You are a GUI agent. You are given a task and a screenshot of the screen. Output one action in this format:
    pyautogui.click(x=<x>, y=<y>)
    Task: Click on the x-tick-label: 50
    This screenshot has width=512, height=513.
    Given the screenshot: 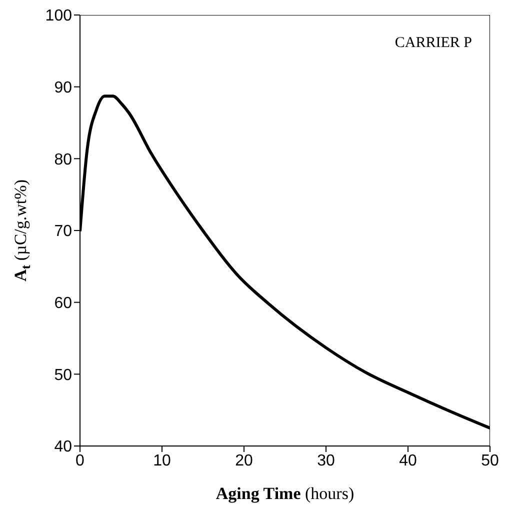 What is the action you would take?
    pyautogui.click(x=490, y=461)
    